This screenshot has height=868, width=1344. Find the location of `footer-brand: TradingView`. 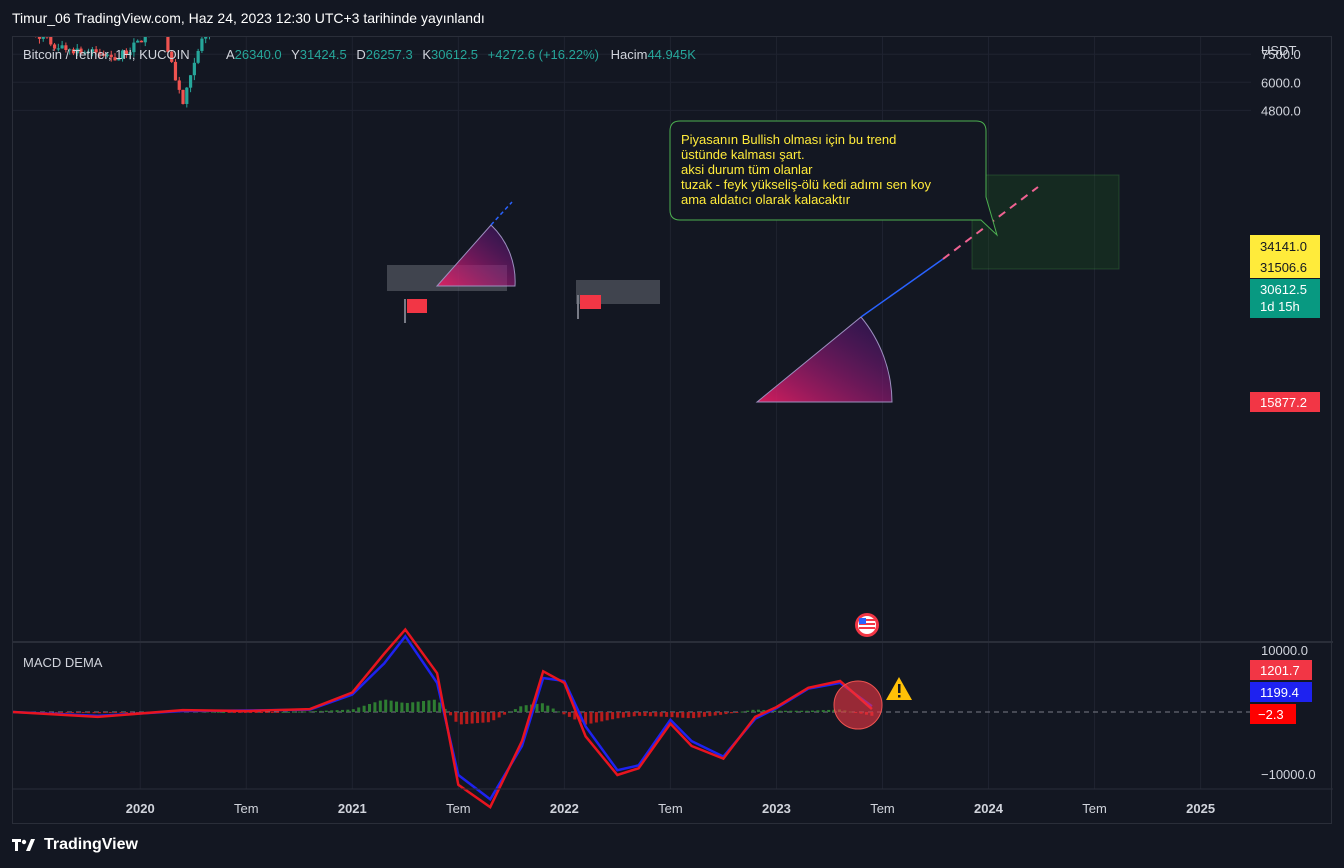

footer-brand: TradingView is located at coordinates (75, 845).